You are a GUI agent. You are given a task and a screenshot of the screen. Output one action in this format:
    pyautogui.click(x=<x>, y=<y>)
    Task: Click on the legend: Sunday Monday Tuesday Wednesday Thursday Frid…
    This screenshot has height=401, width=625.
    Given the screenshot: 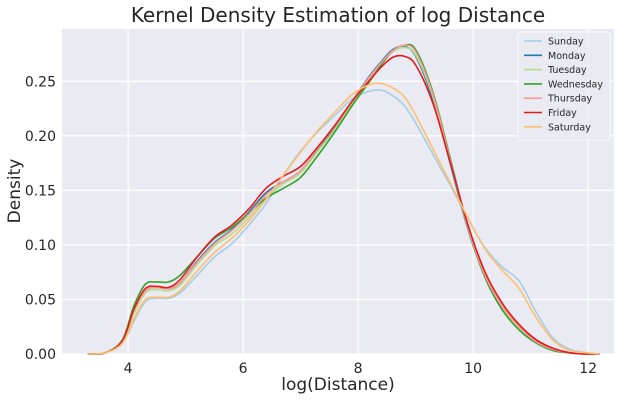 What is the action you would take?
    pyautogui.click(x=564, y=86)
    